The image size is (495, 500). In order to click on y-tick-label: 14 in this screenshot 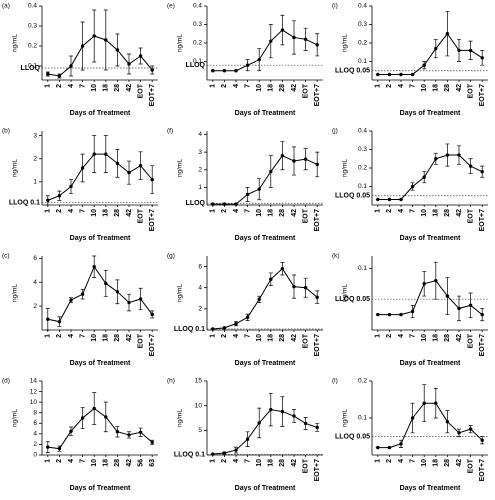, I will do `click(34, 381)`.